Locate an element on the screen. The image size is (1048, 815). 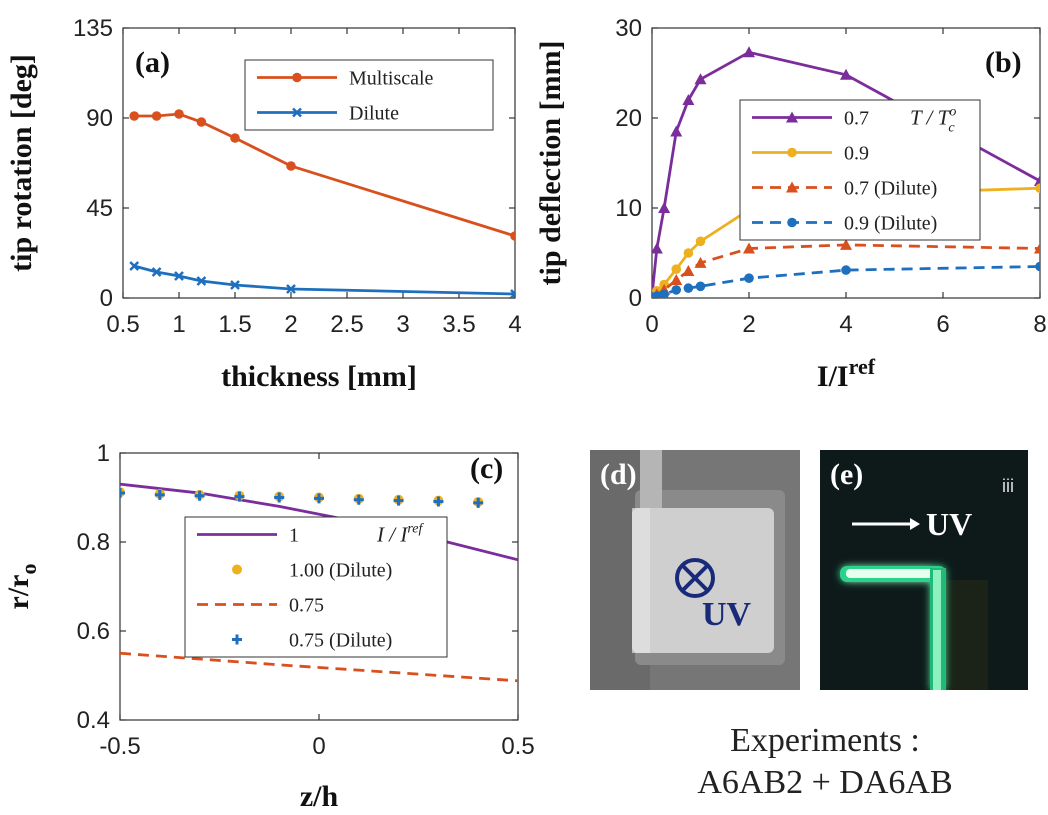
x-axis-label-main: thickness [mm] is located at coordinates (319, 376).